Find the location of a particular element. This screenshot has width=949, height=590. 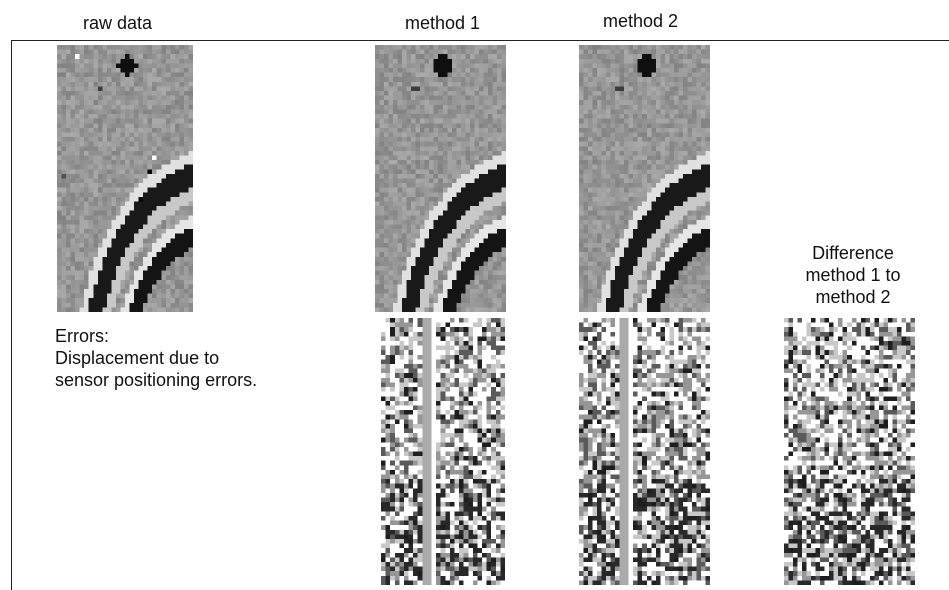

difference-label: Difference method 1 to method 2 is located at coordinates (853, 275).